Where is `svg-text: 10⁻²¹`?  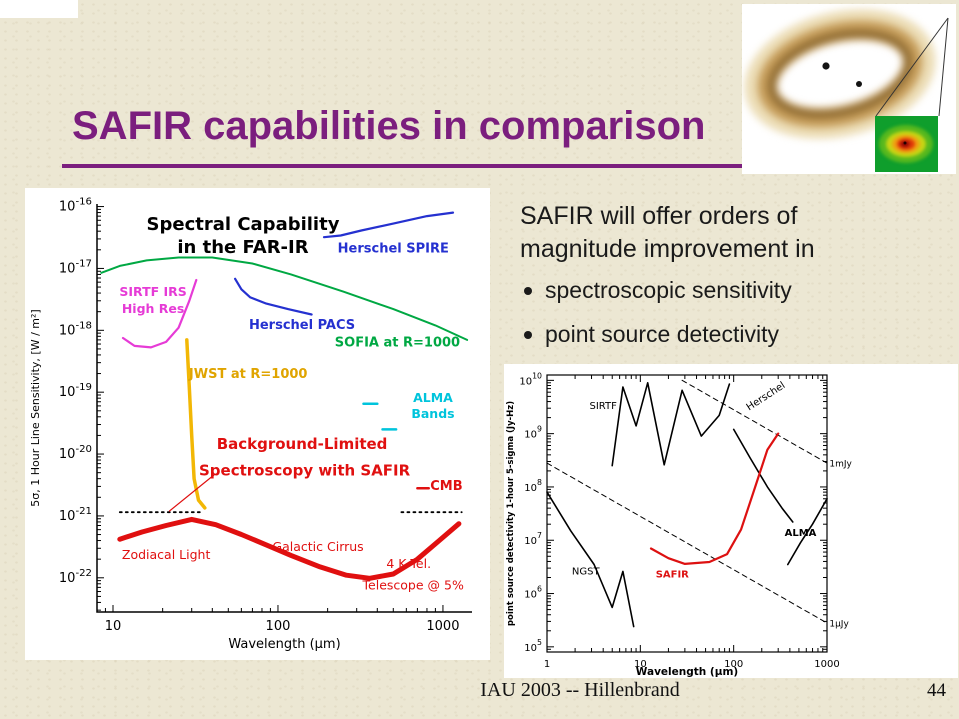 svg-text: 10⁻²¹ is located at coordinates (75, 515).